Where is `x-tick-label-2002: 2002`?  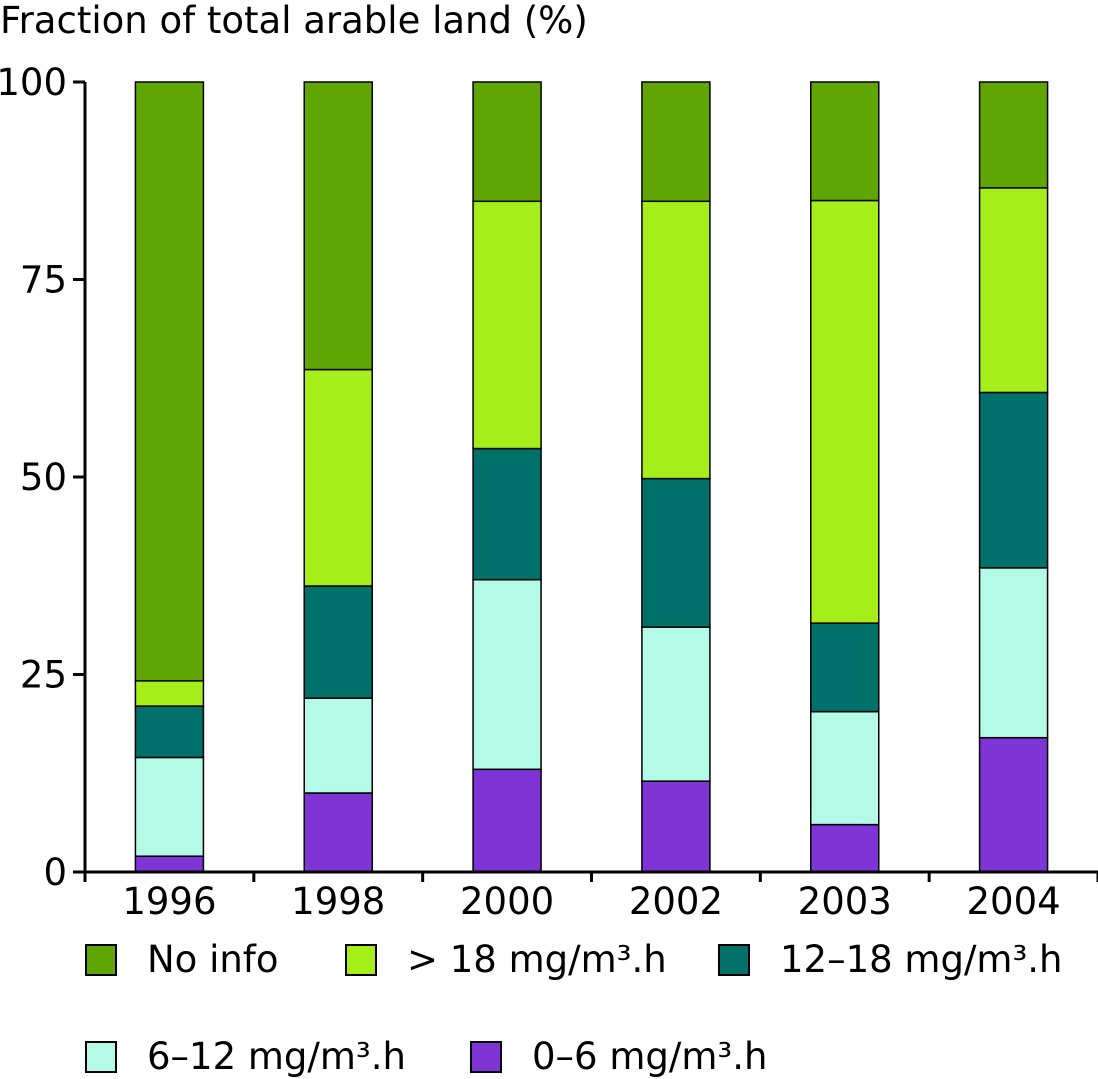 x-tick-label-2002: 2002 is located at coordinates (676, 901).